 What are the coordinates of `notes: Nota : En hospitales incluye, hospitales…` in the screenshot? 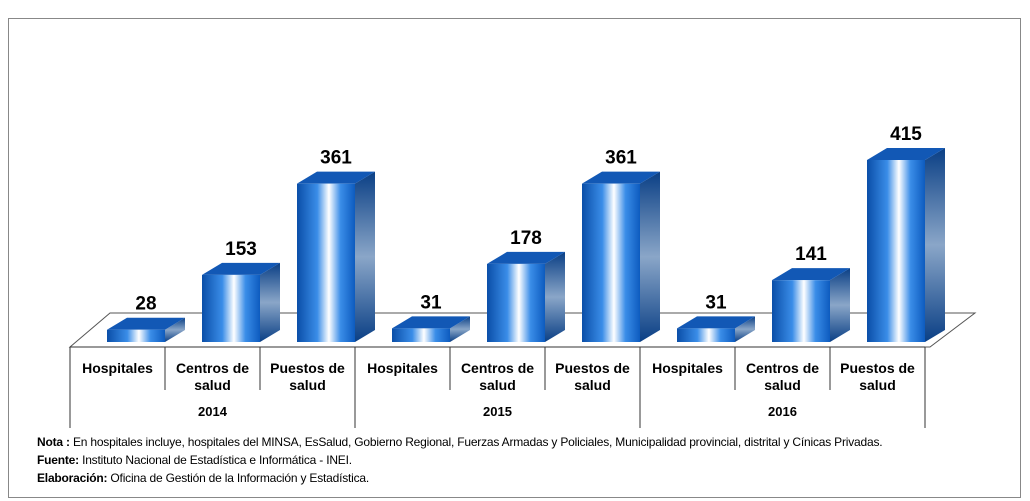 It's located at (460, 460).